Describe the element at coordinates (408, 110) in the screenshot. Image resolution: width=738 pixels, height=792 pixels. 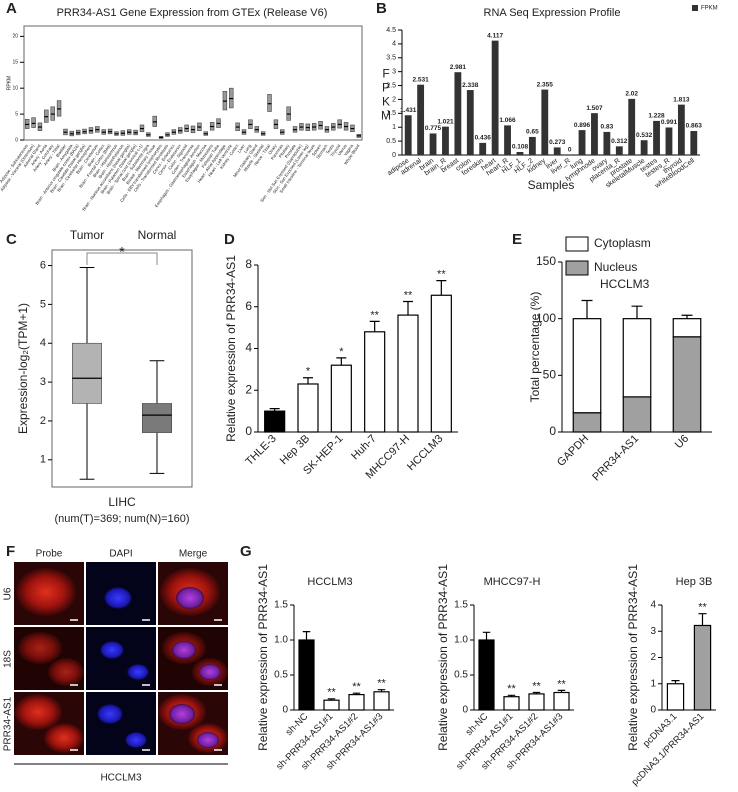
I see `value-label: 1.431` at that location.